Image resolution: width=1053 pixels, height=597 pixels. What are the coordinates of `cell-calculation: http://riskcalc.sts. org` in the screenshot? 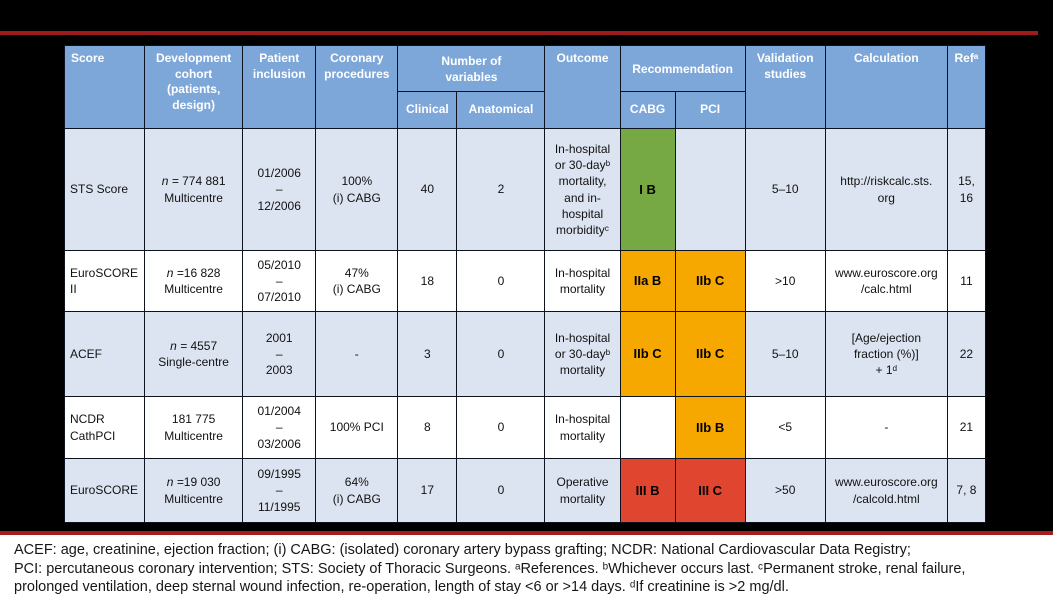 It's located at (886, 189).